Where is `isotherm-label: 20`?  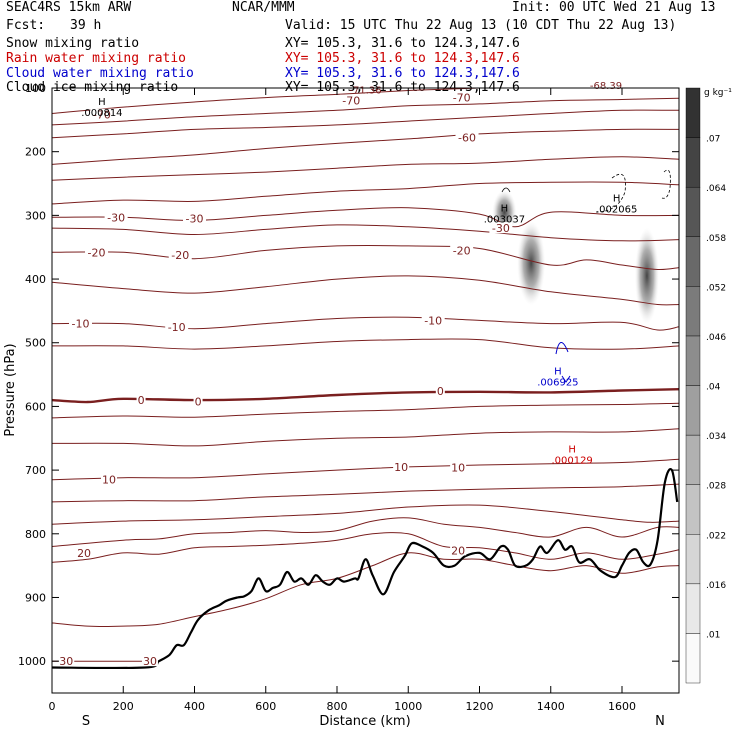
isotherm-label: 20 is located at coordinates (84, 553).